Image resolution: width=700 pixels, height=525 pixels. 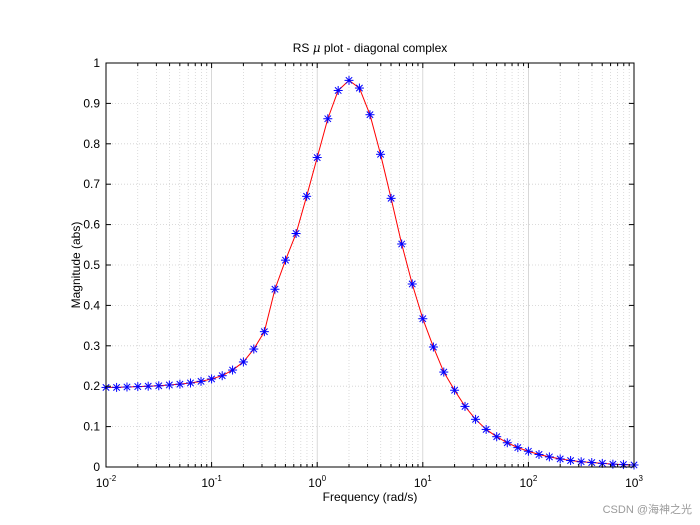 I want to click on x-tick-label-exponent: 2, so click(x=535, y=478).